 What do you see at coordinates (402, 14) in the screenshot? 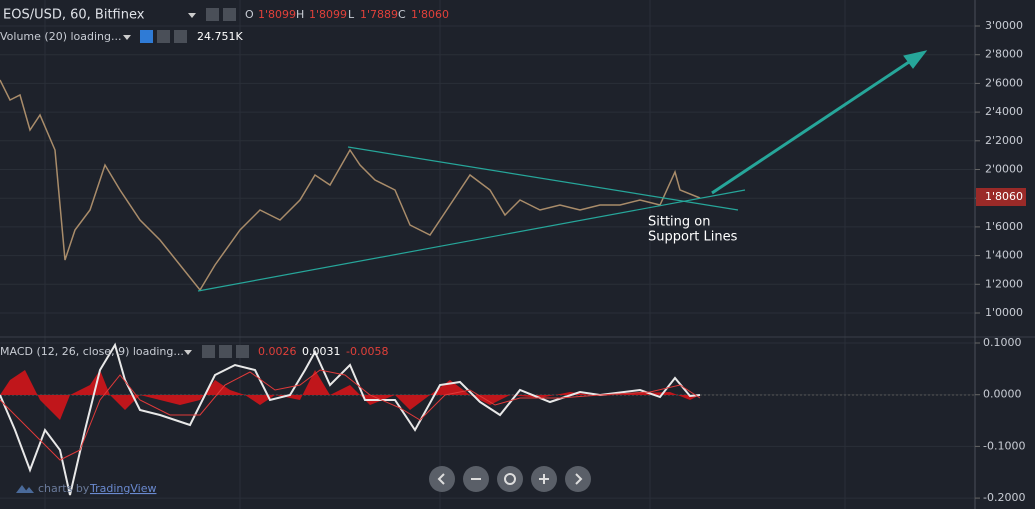
I see `ohlc-label: C` at bounding box center [402, 14].